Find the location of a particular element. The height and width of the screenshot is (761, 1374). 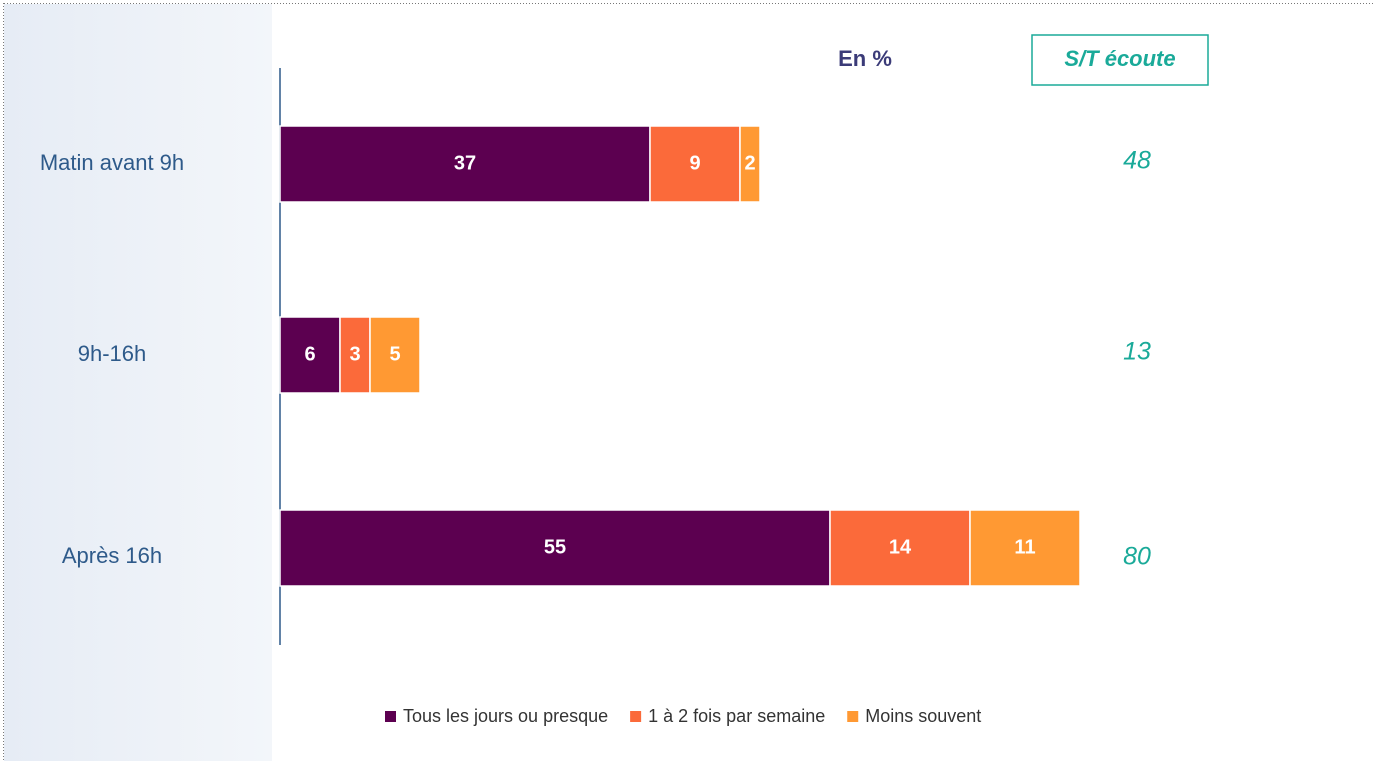

value-label: 55 is located at coordinates (555, 547).